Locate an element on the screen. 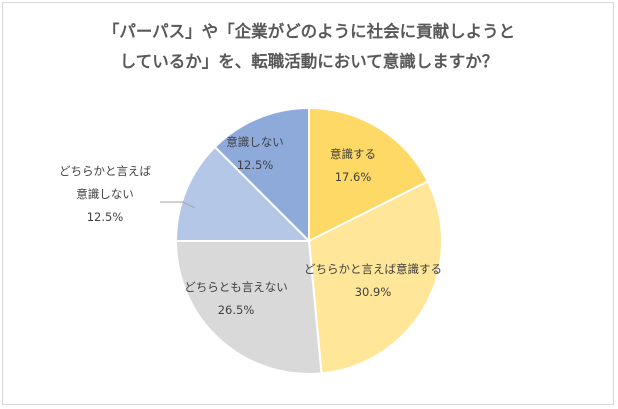 The image size is (618, 409). chart-title-line-1: 「パーパス」や「企業がどのように社会に貢献しようと is located at coordinates (309, 31).